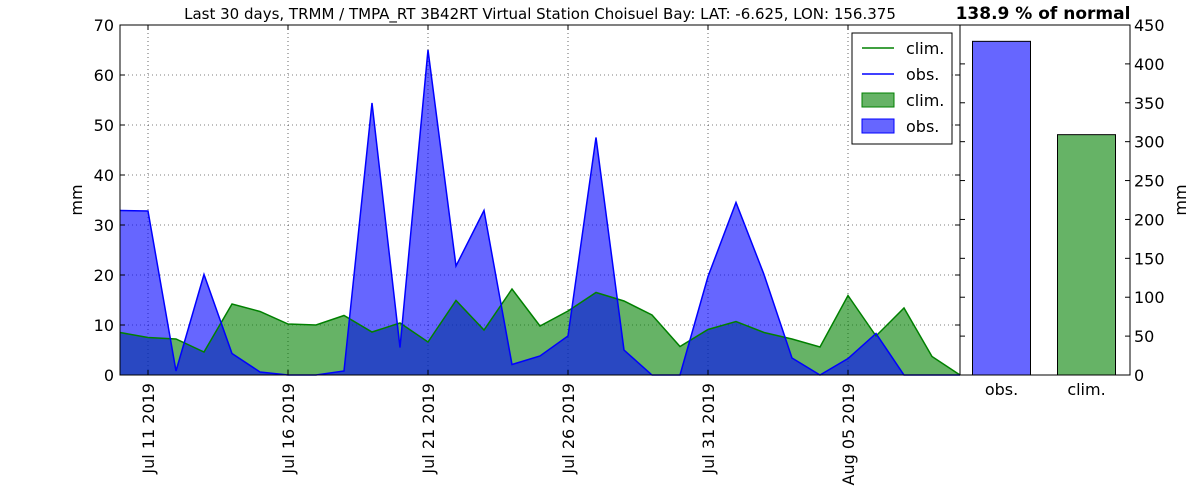 Image resolution: width=1200 pixels, height=504 pixels. Describe the element at coordinates (104, 275) in the screenshot. I see `y-tick-label: 20` at that location.